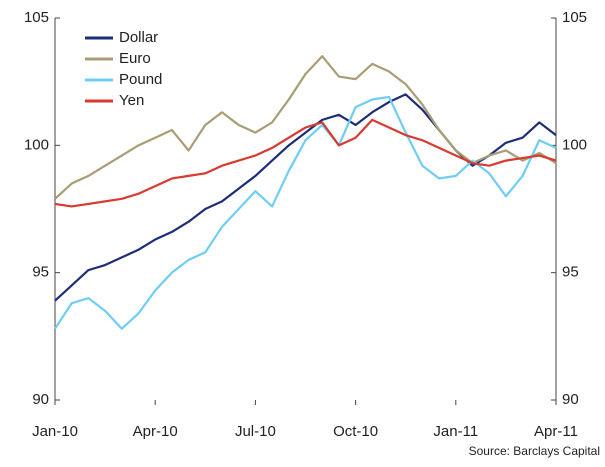 The image size is (605, 467). What do you see at coordinates (140, 79) in the screenshot?
I see `legend-label: Pound` at bounding box center [140, 79].